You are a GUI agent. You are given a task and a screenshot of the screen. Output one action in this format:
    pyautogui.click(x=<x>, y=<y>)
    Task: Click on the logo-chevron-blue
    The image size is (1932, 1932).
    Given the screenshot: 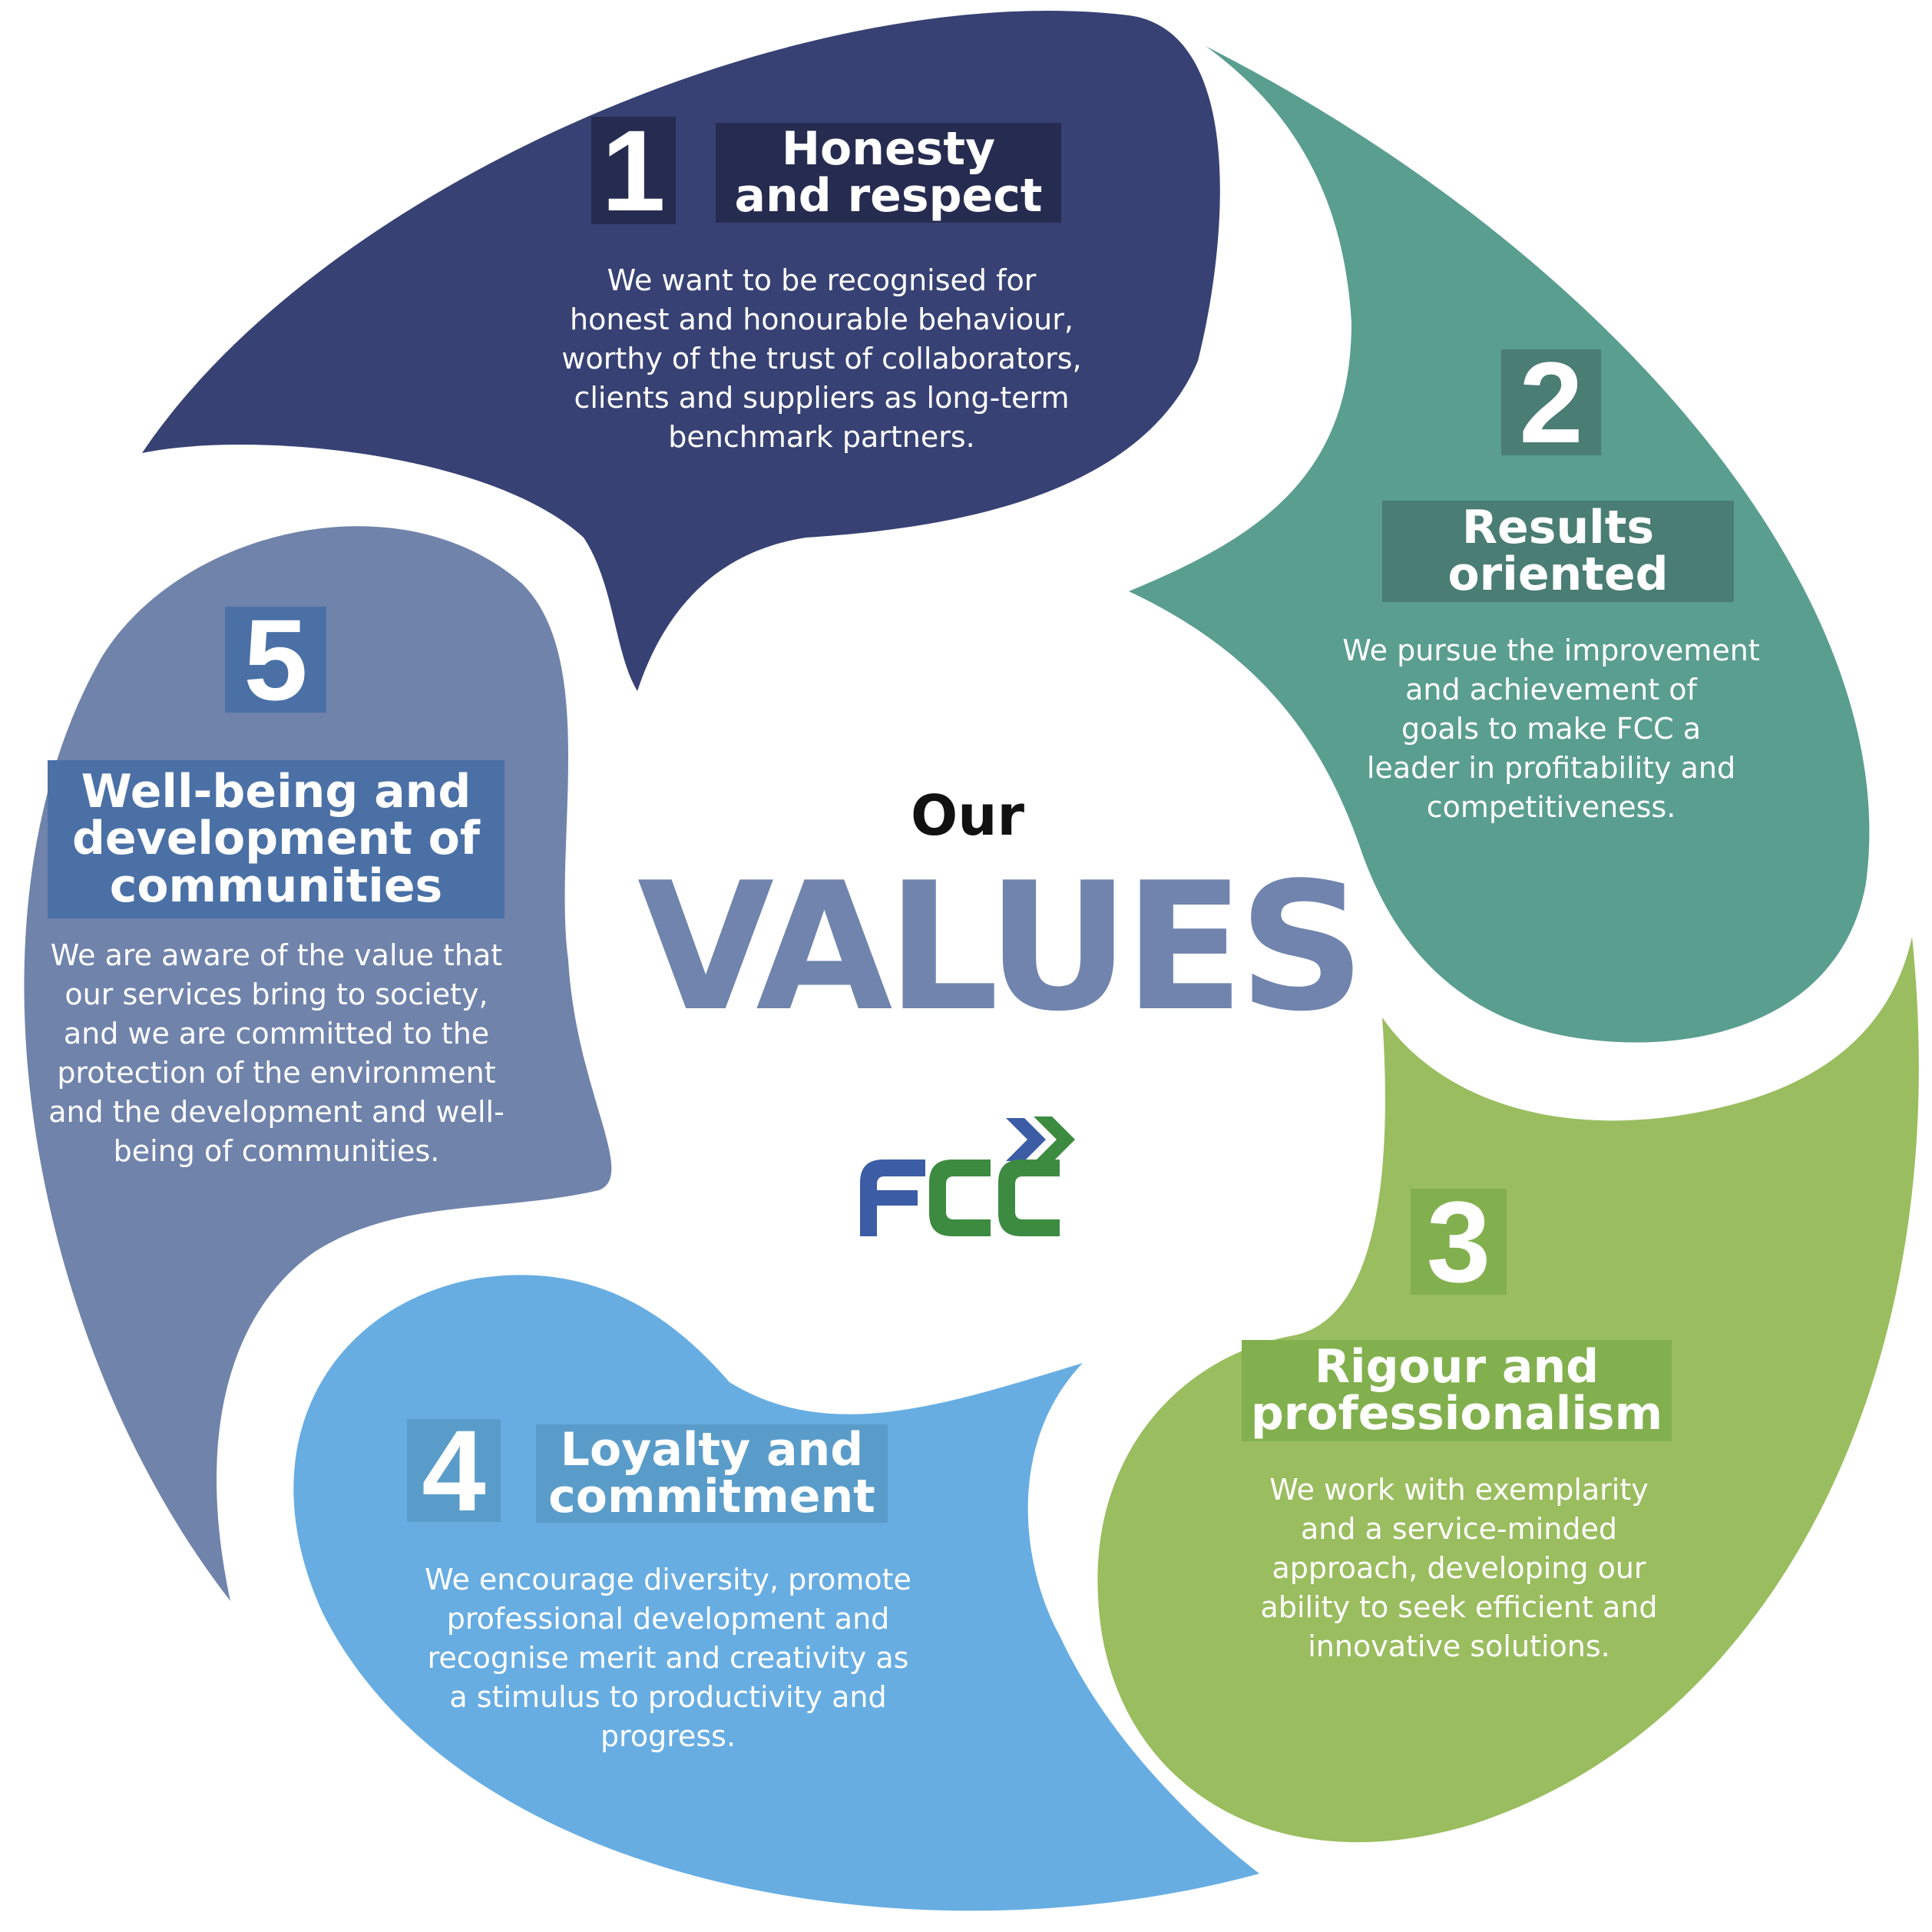 What is the action you would take?
    pyautogui.click(x=1026, y=1139)
    